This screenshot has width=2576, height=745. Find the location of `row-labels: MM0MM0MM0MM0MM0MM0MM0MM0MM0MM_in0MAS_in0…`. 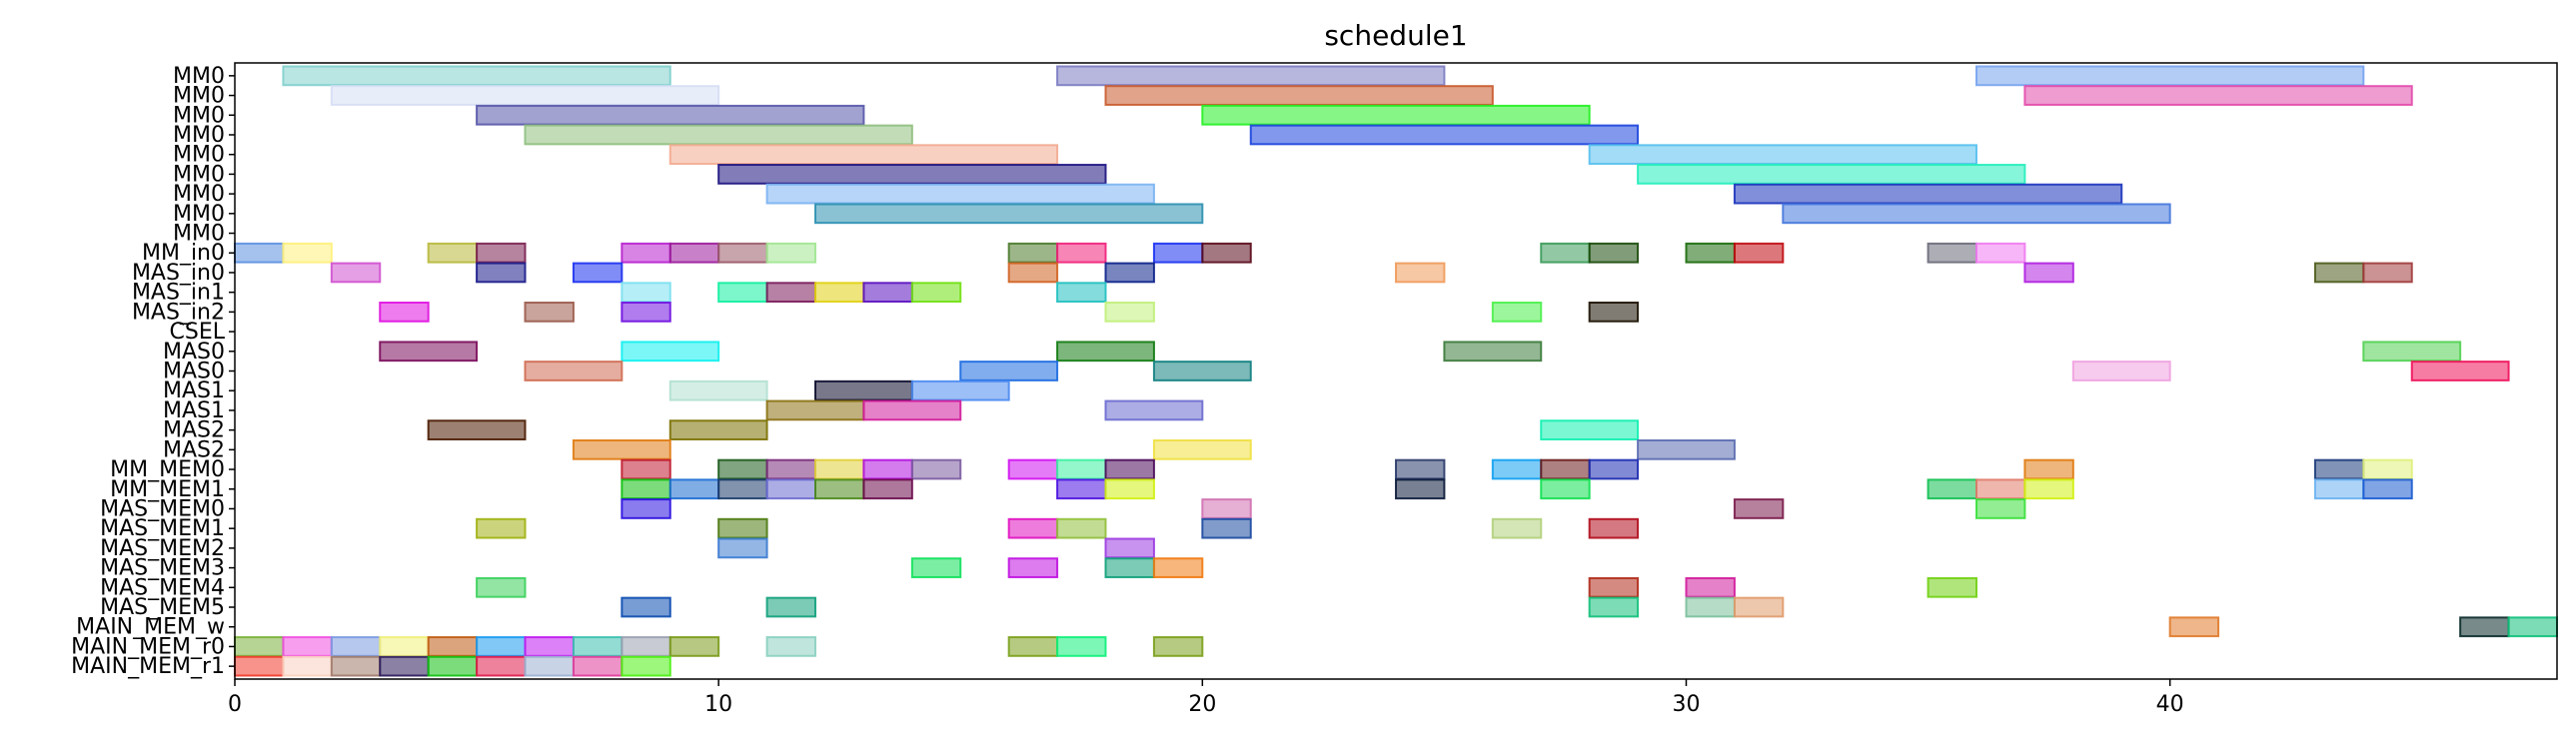

row-labels: MM0MM0MM0MM0MM0MM0MM0MM0MM0MM_in0MAS_in0… is located at coordinates (153, 371).